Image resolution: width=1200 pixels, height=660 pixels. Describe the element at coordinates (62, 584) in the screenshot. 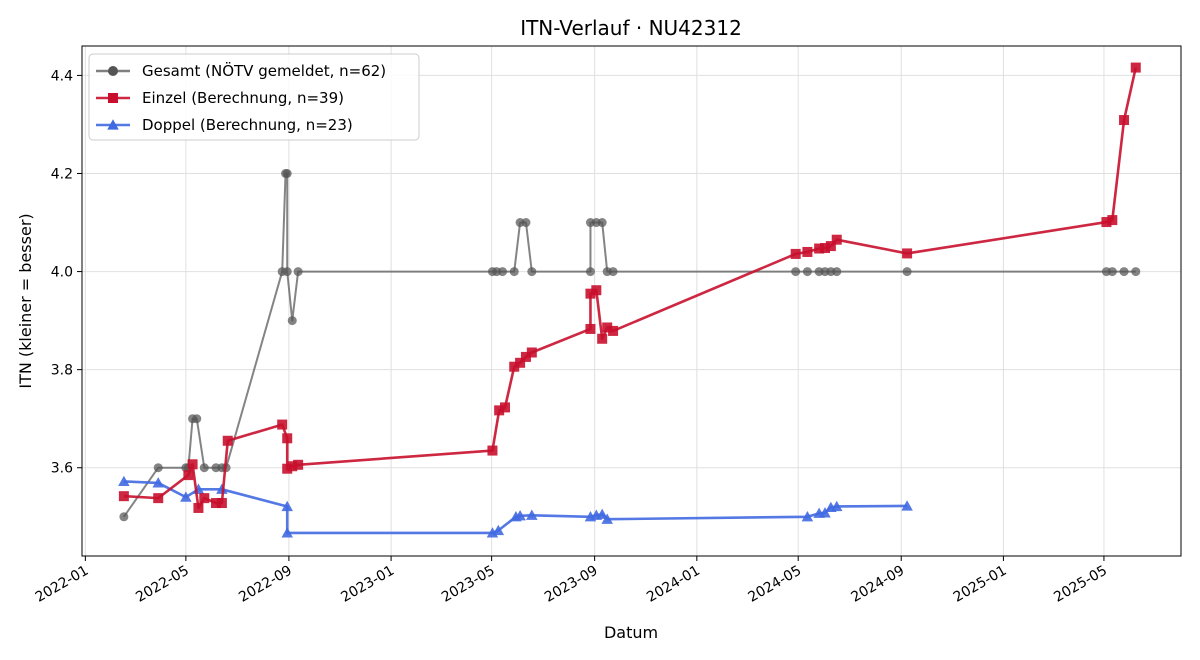

I see `x-tick-label: 2022-01` at that location.